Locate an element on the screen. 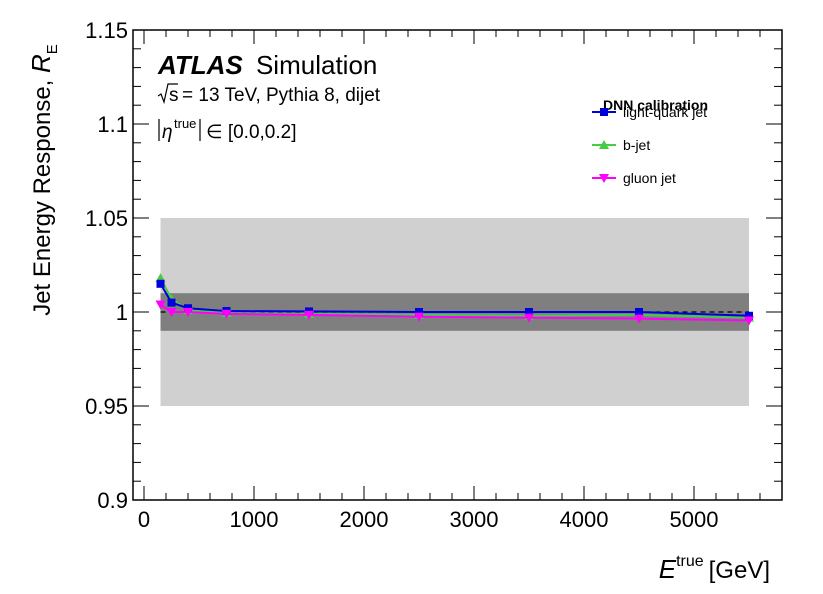 The image size is (823, 594). y-axis-sub: E is located at coordinates (52, 49).